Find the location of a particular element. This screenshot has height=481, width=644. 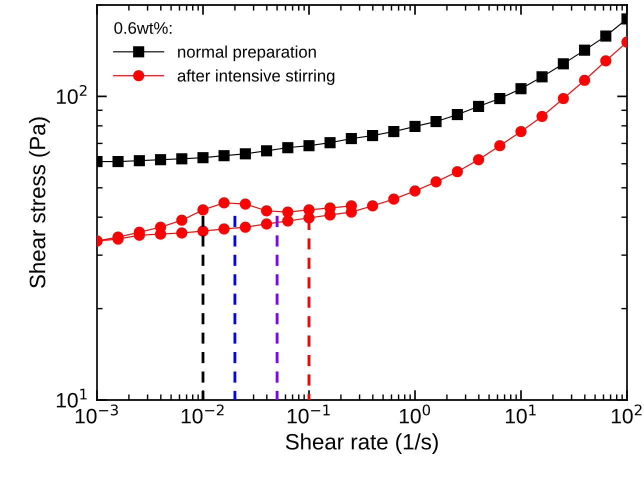

x-tick-label: 10$^{2}$ is located at coordinates (627, 414).